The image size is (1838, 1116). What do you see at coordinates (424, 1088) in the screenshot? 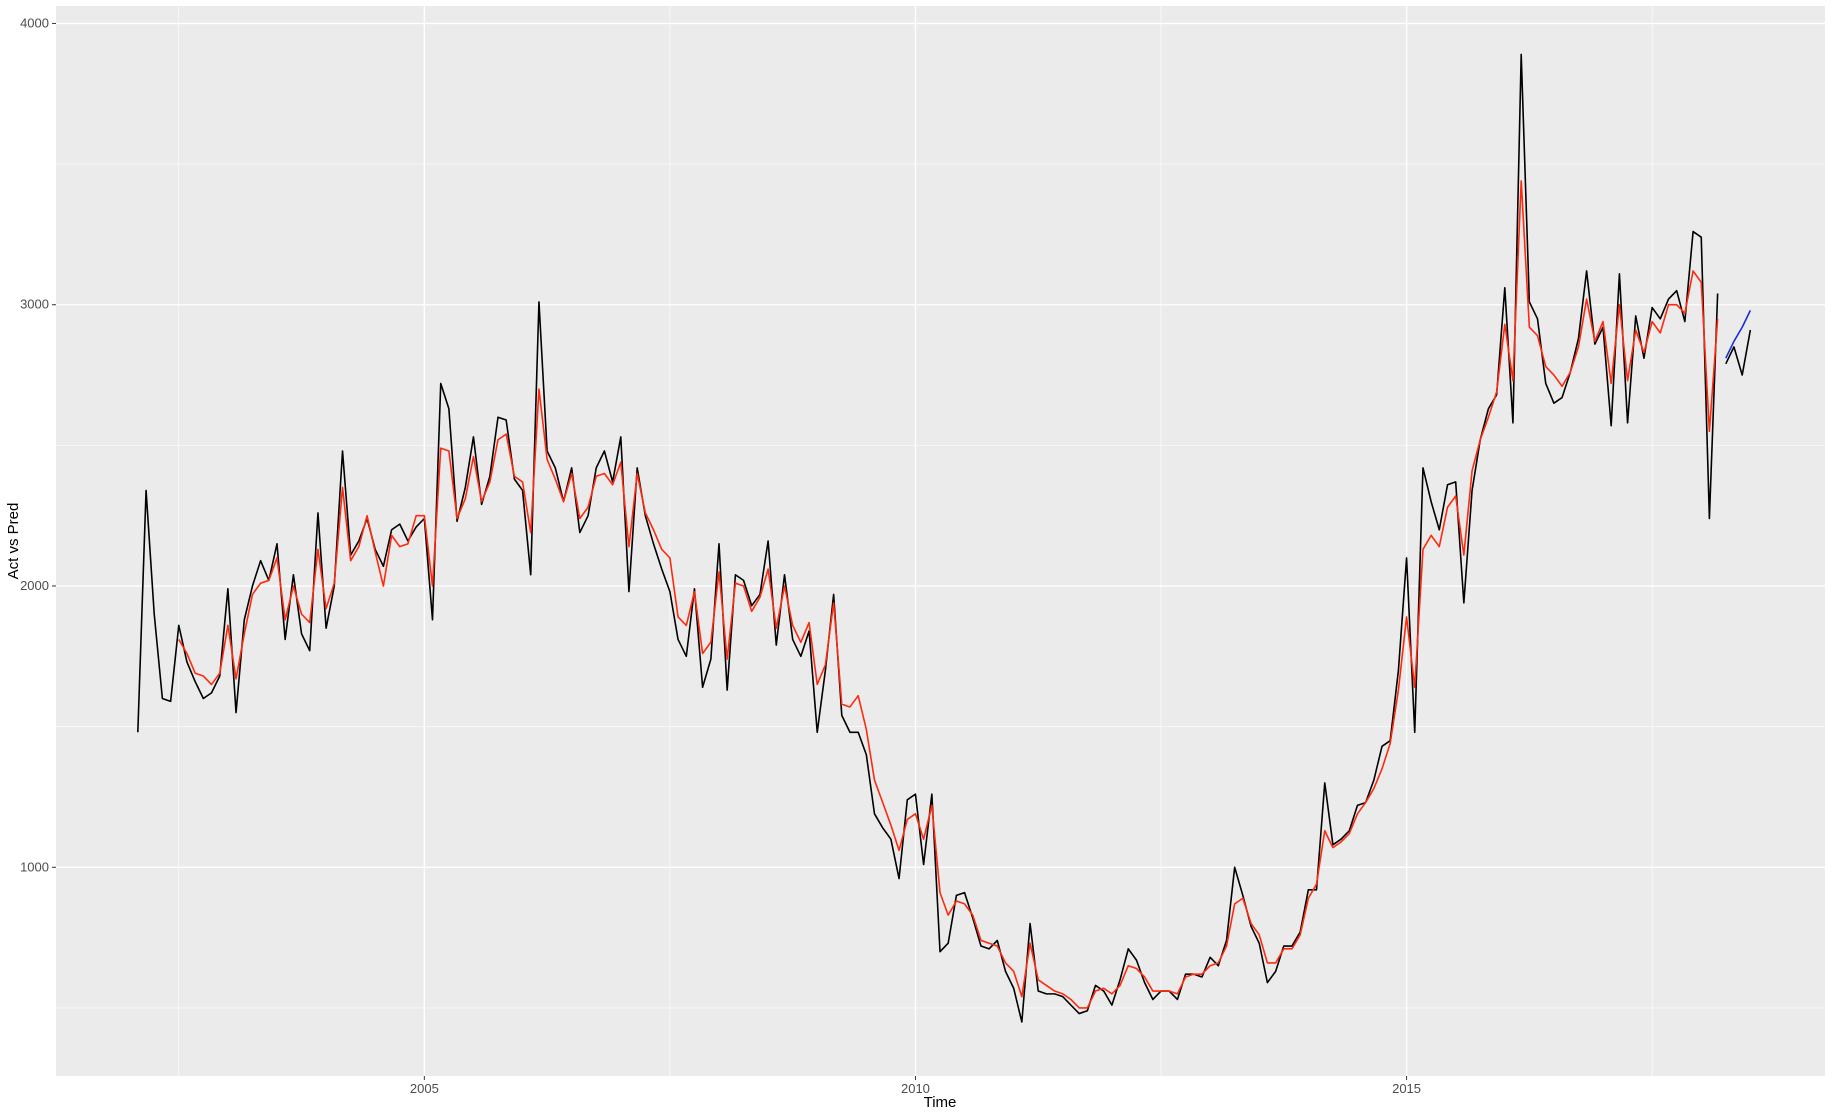
I see `x-tick-label: 2005` at bounding box center [424, 1088].